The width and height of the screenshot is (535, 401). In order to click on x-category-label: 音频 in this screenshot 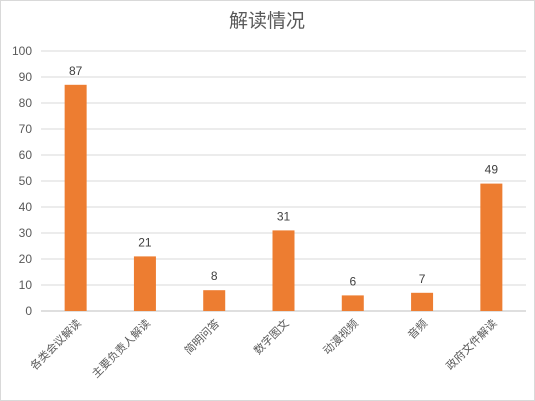, I will do `click(417, 328)`.